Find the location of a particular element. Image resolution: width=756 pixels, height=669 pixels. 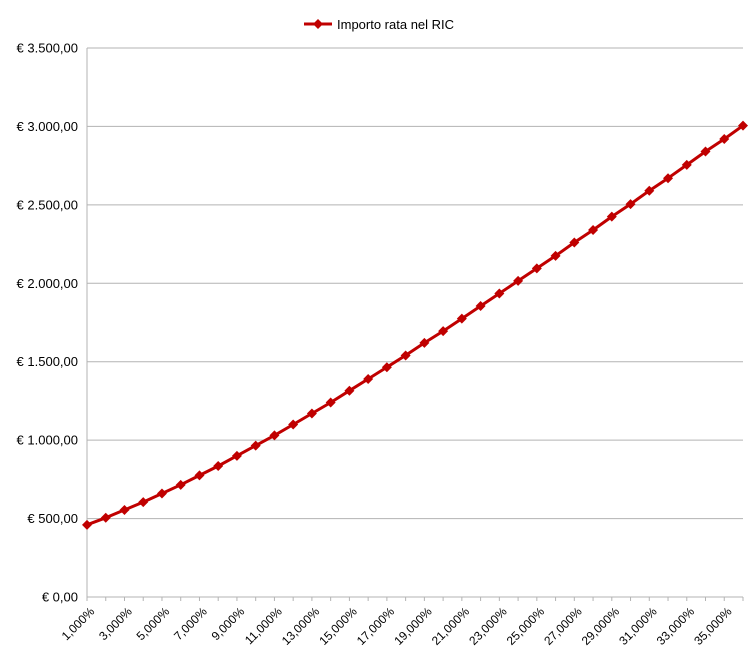

x-tick-label: 35,000% is located at coordinates (713, 626).